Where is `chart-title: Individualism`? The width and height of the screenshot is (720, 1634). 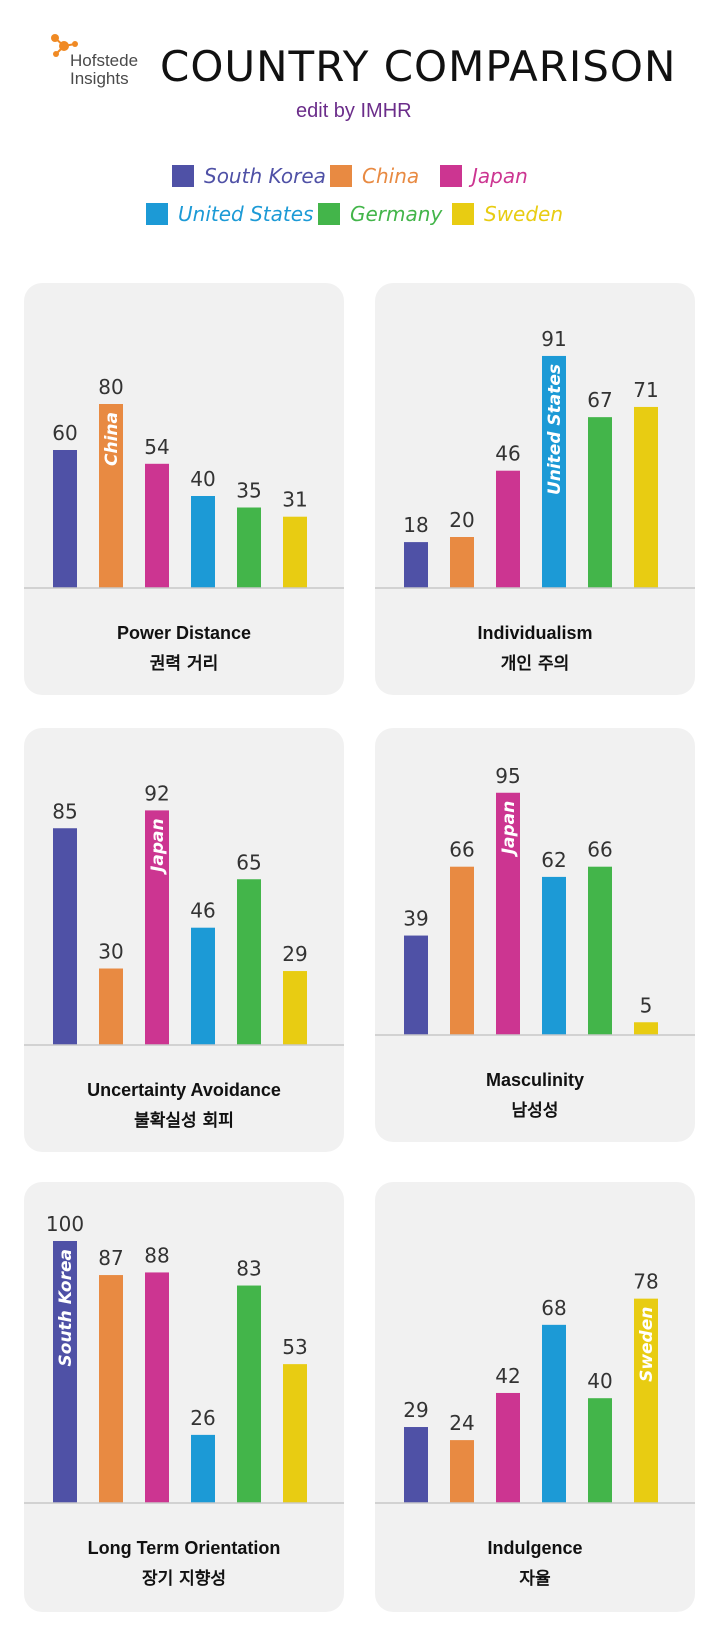
chart-title: Individualism is located at coordinates (535, 633).